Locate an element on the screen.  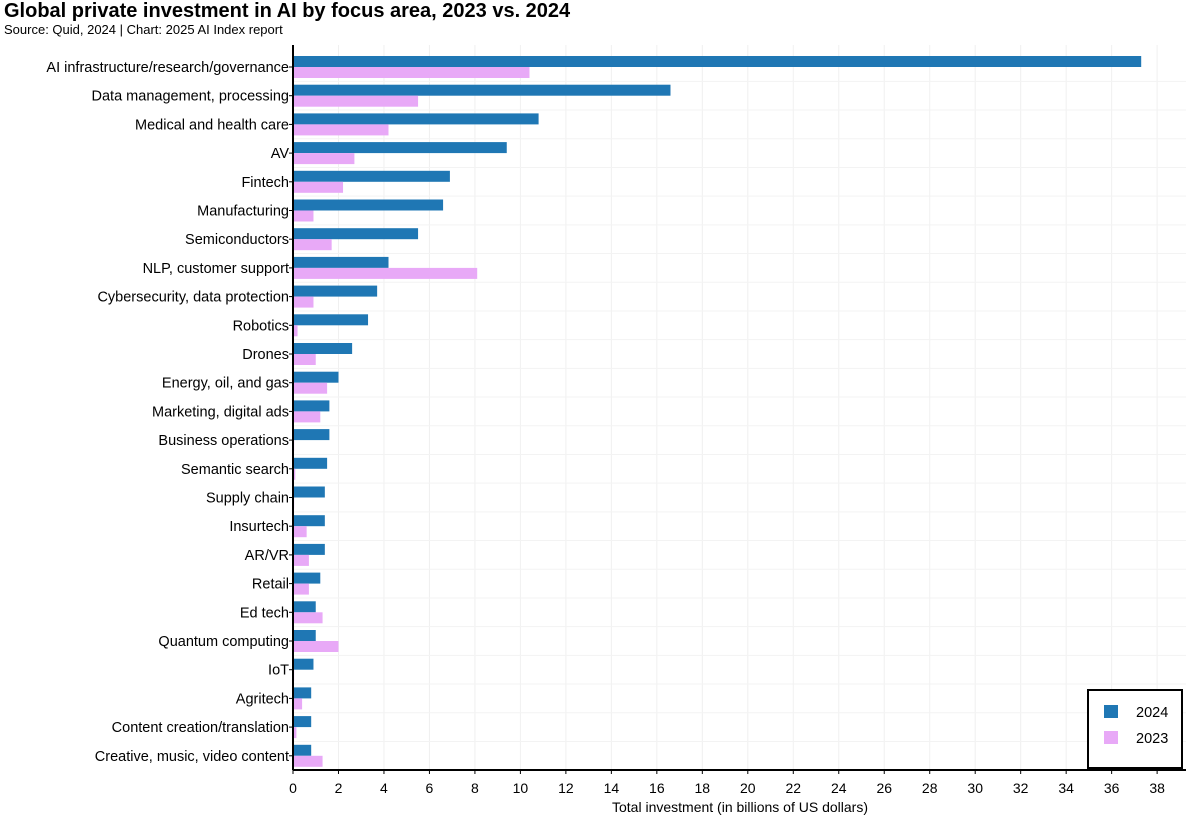
x-tick-label: 20 is located at coordinates (748, 788).